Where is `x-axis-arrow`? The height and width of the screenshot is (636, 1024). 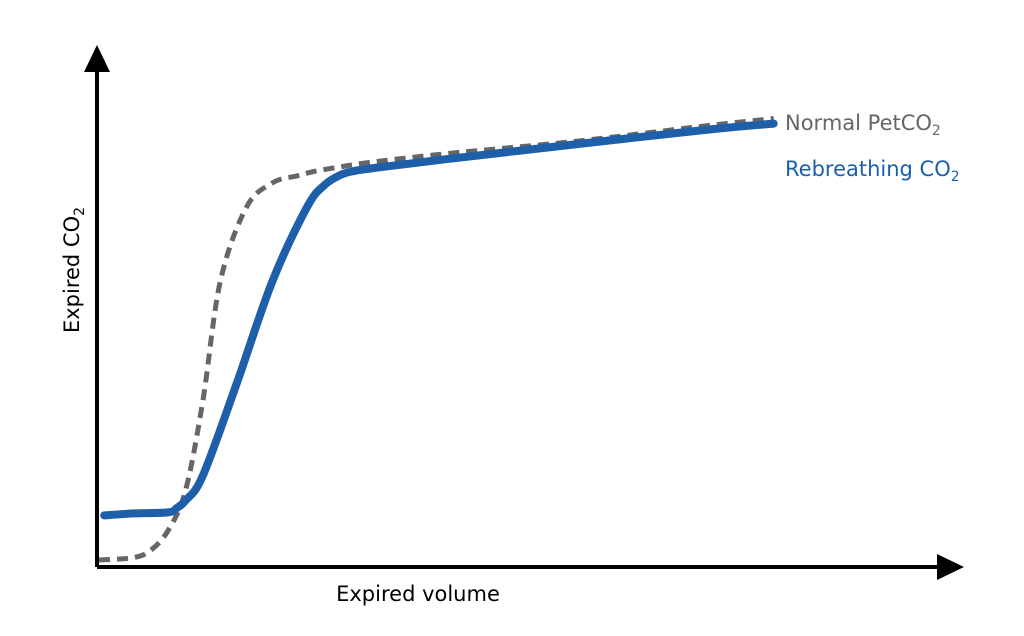 x-axis-arrow is located at coordinates (950, 567).